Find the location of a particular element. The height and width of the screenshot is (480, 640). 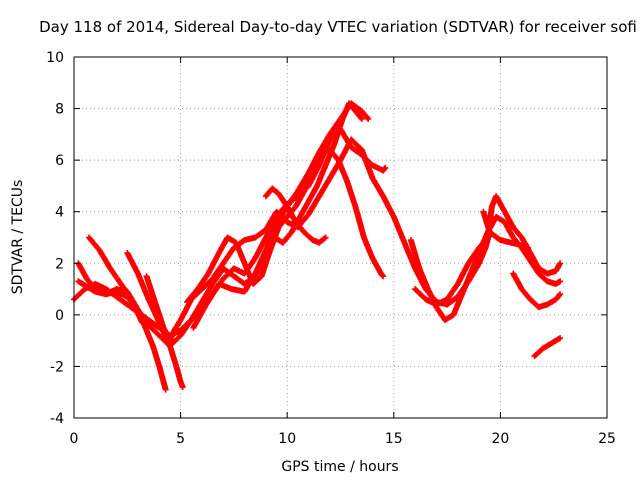

y-tick-label: 4 is located at coordinates (59, 213).